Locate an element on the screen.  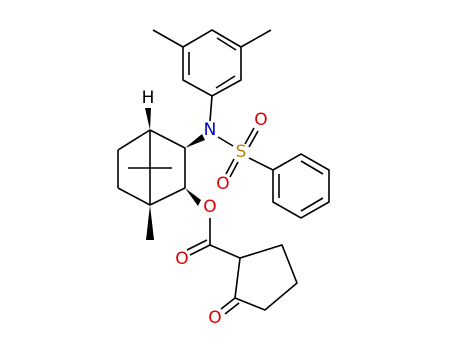
atom-label: N is located at coordinates (210, 130).